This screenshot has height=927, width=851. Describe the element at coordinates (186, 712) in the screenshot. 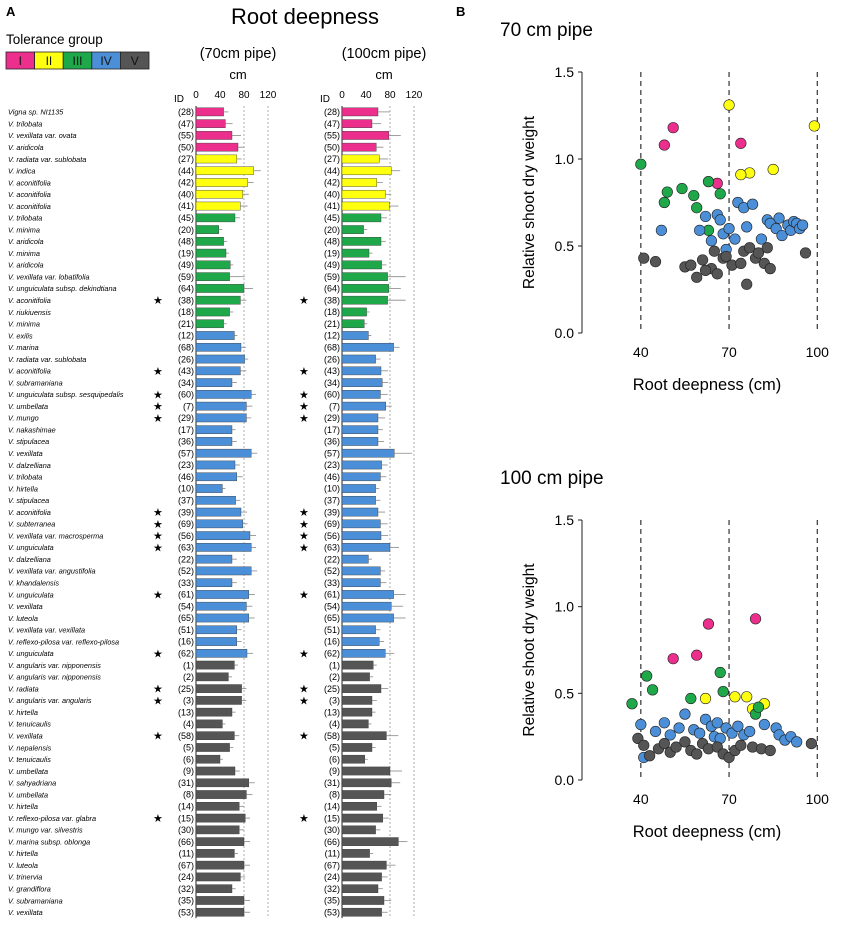

I see `accession-id: (13)` at that location.